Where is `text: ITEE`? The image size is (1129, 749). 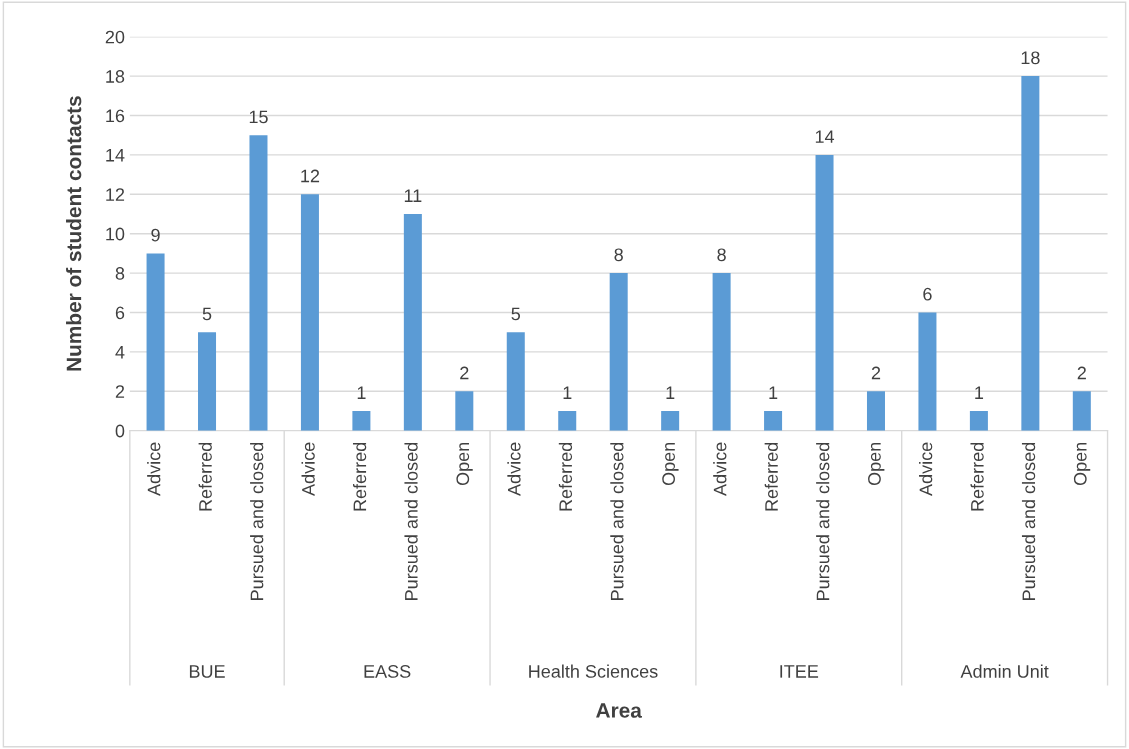 text: ITEE is located at coordinates (799, 671).